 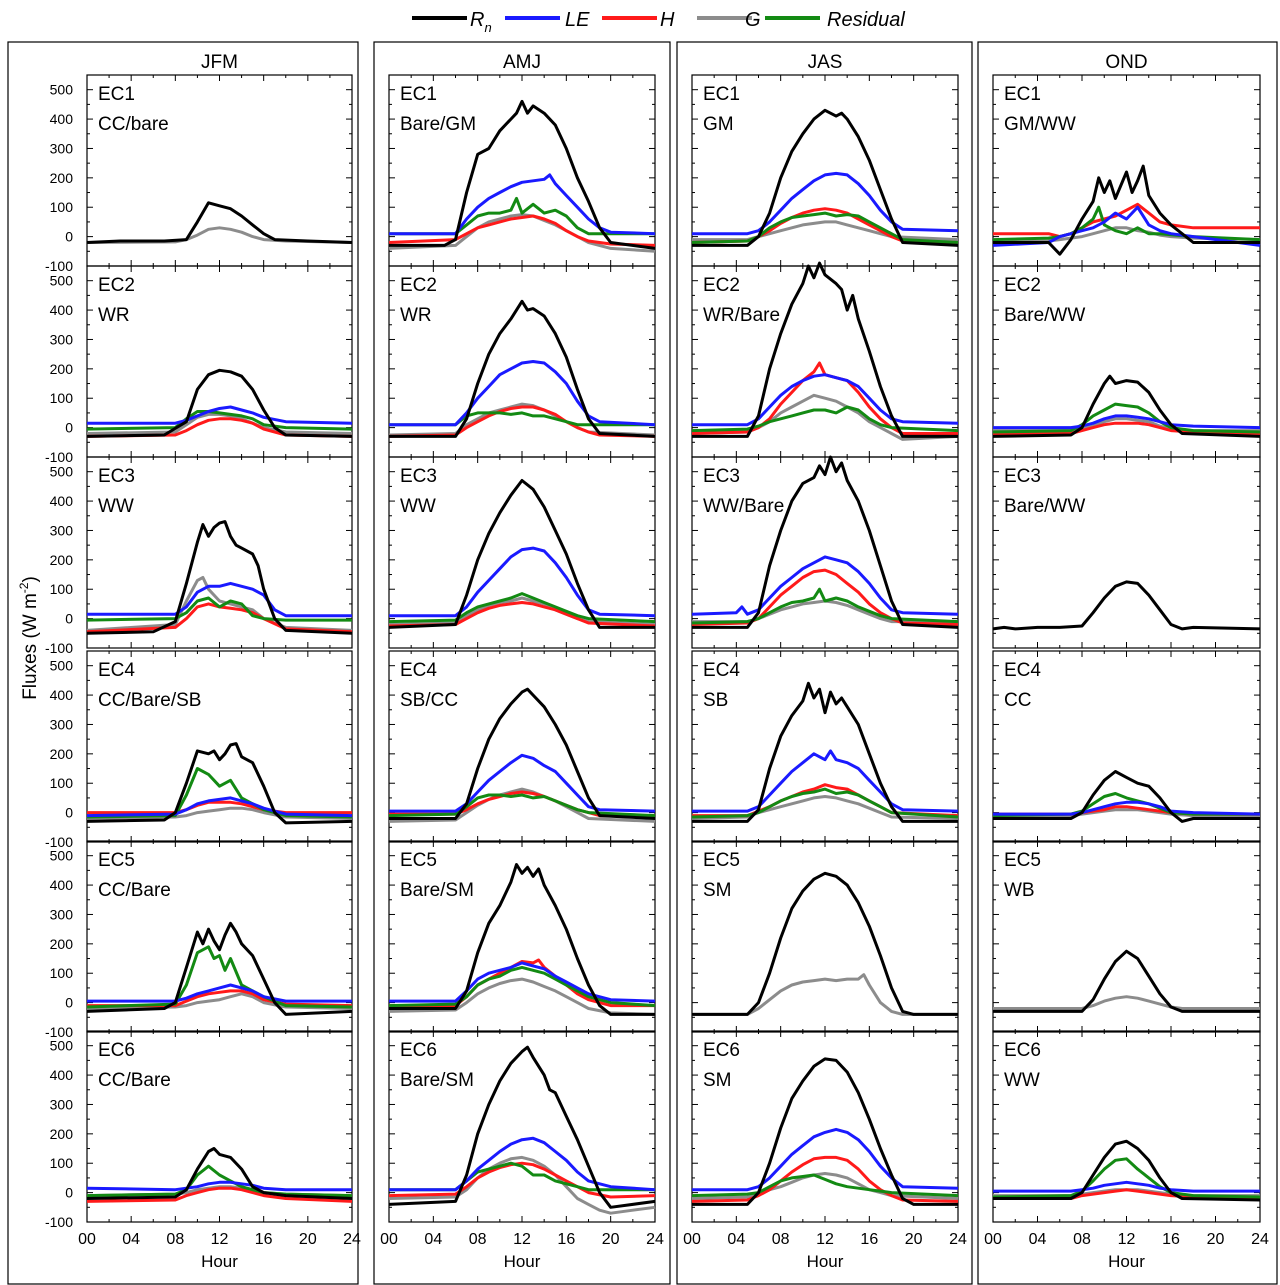 I want to click on x-tick-label: 16, so click(x=264, y=1239).